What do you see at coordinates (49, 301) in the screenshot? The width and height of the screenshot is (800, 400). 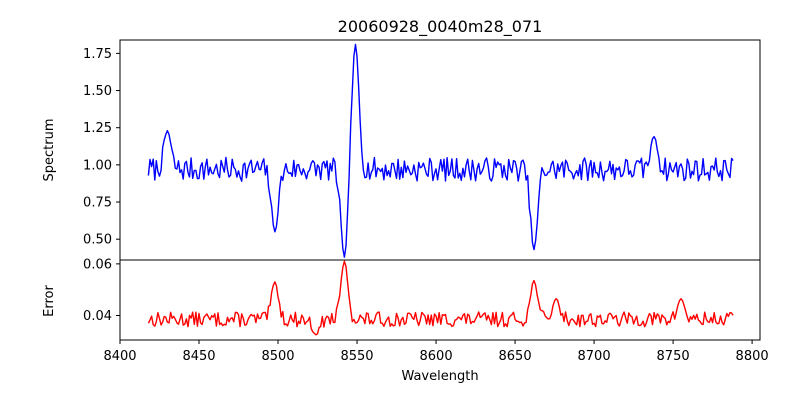 I see `error-y-axis-label: Error` at bounding box center [49, 301].